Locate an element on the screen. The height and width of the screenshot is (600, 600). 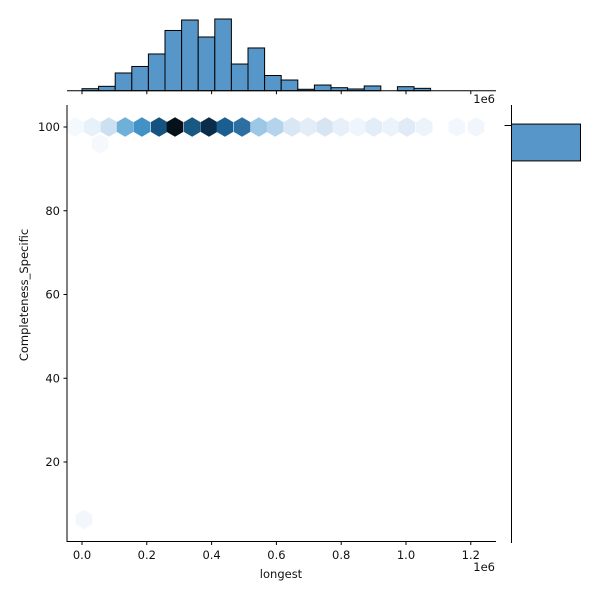
x-tick-label: 0.0 is located at coordinates (82, 555).